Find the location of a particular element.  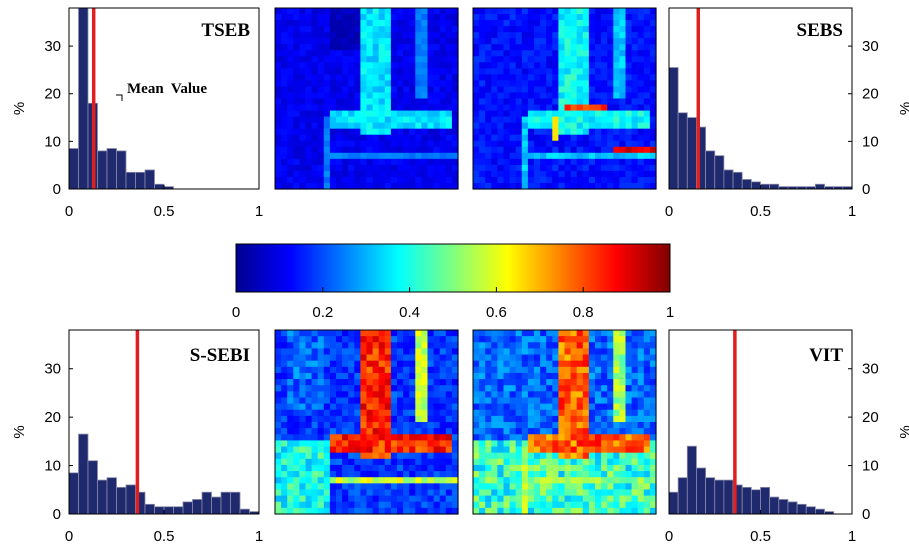

histogram-bar is located at coordinates (92, 487).